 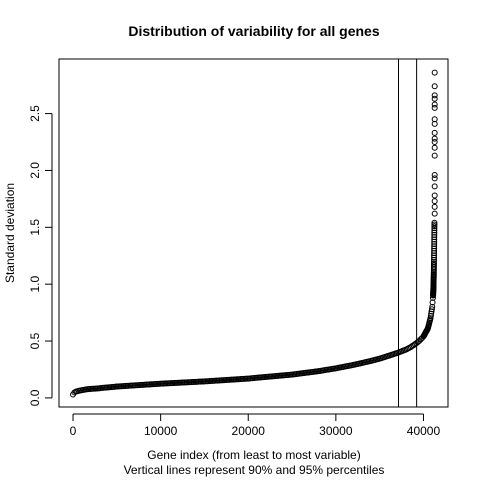 I want to click on x-axis-label: Gene index (from least to most variable), so click(x=253, y=455).